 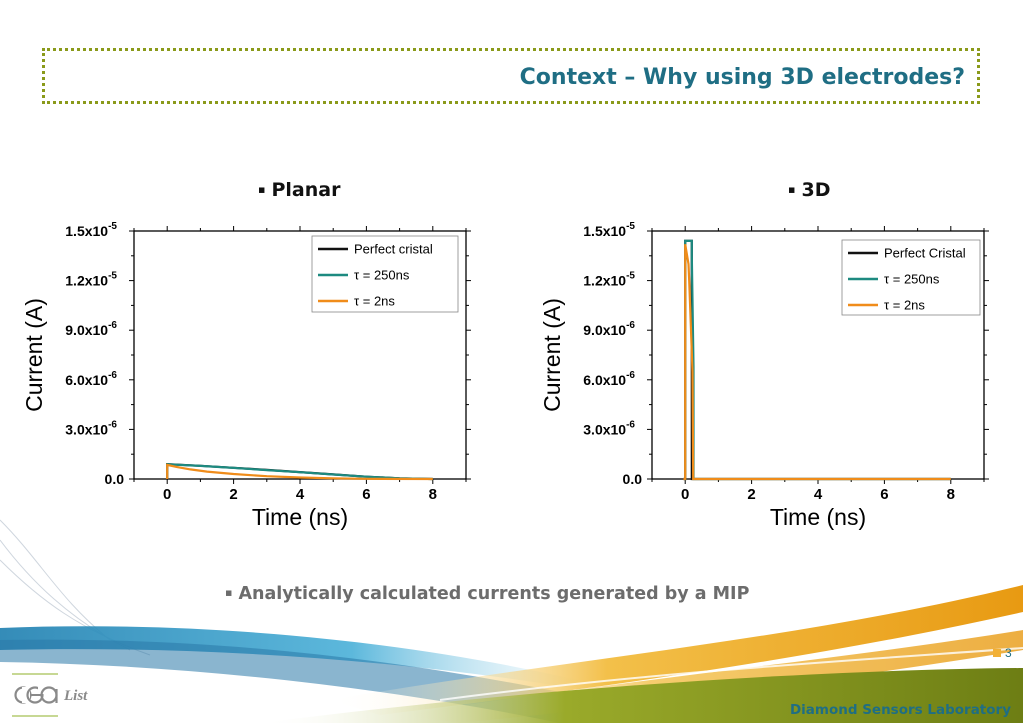 I want to click on series-line-tau250, so click(x=299, y=472).